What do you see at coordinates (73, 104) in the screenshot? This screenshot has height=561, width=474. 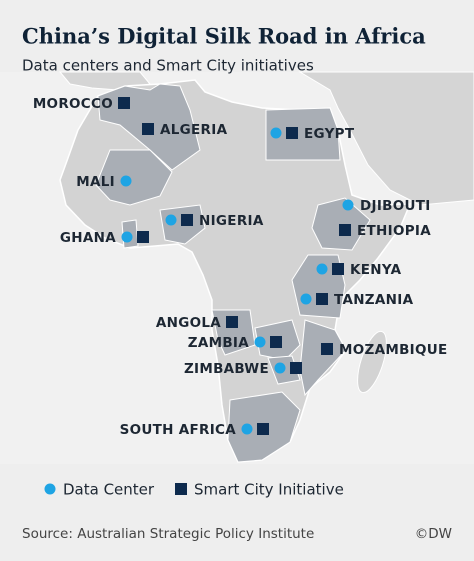 I see `country-label: MOROCCO` at bounding box center [73, 104].